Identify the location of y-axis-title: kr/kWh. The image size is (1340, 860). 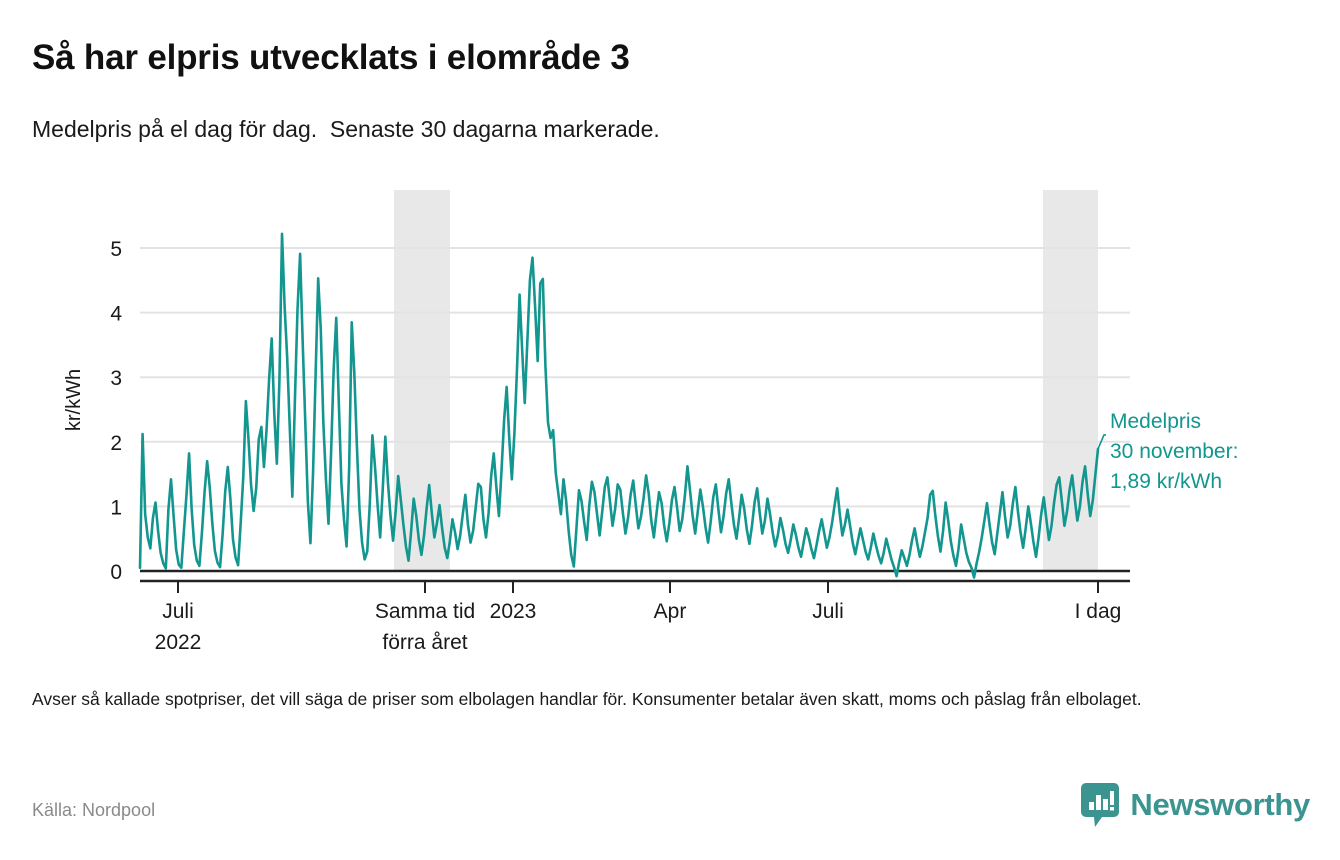
(74, 400).